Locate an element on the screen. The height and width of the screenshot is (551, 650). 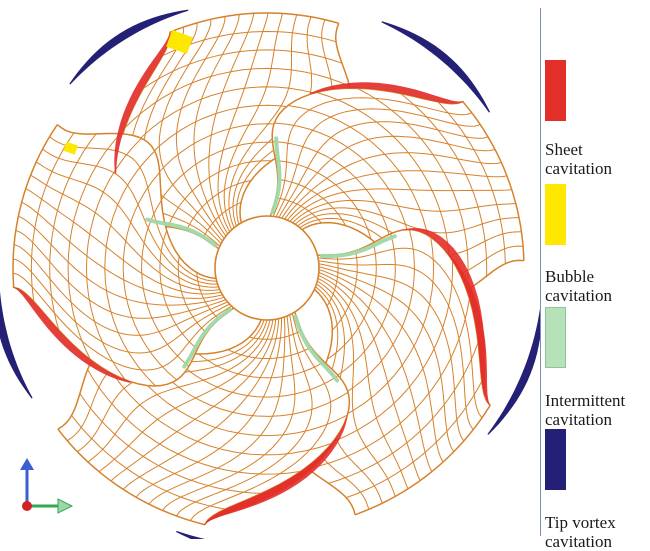
propeller-hub is located at coordinates (267, 268).